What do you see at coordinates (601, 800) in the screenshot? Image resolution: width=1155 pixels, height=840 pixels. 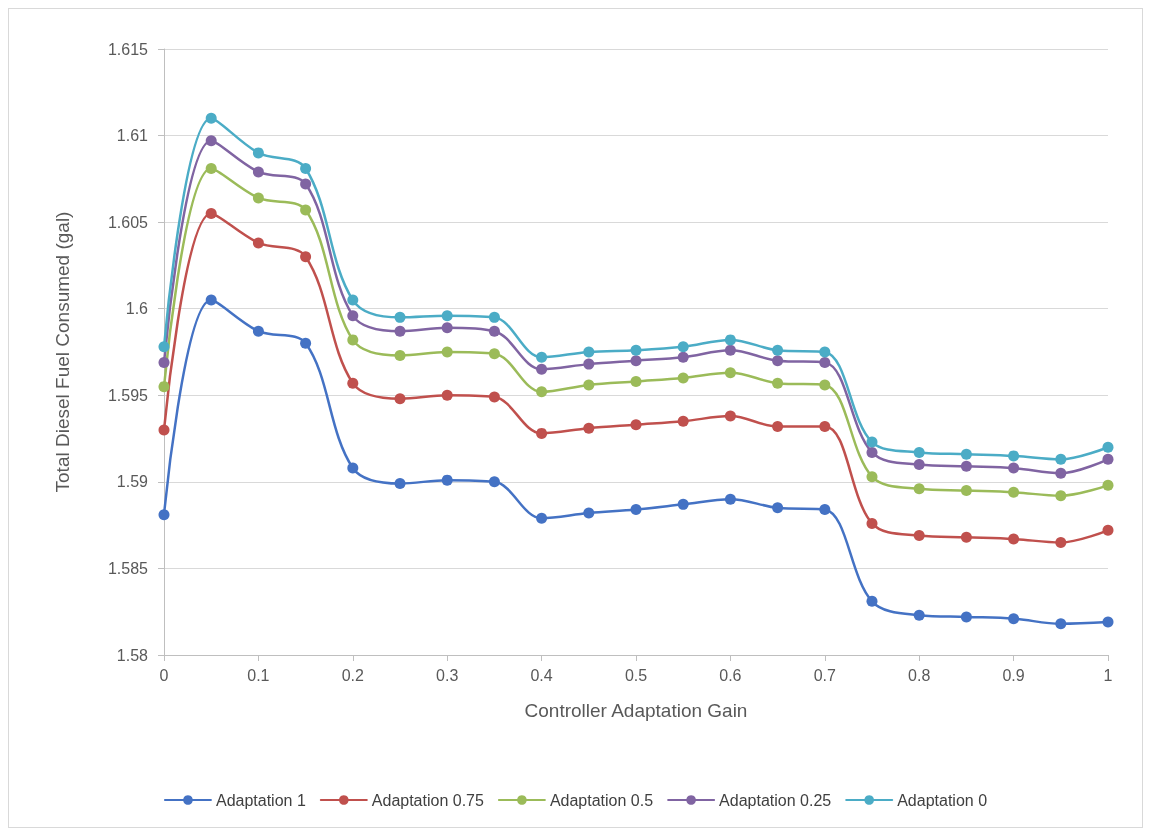 I see `legend-label: Adaptation 0.5` at bounding box center [601, 800].